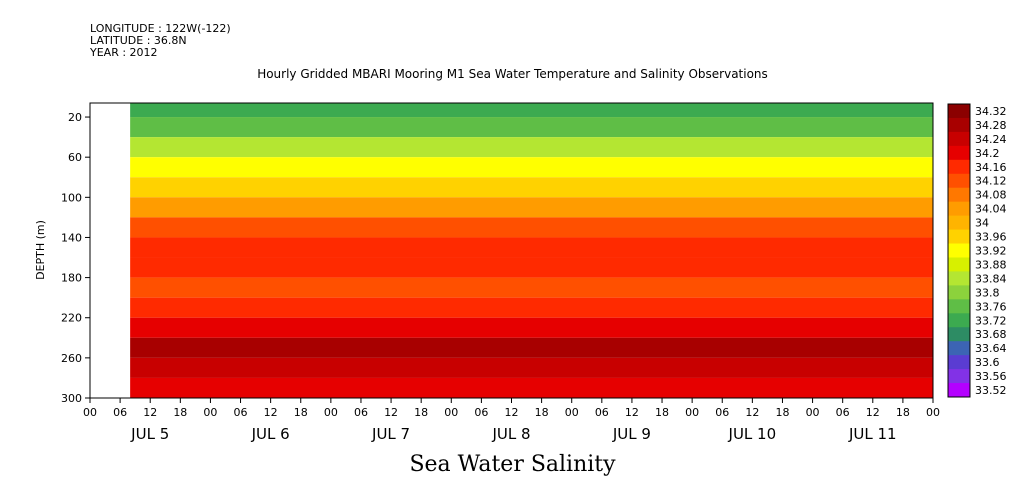  What do you see at coordinates (71, 278) in the screenshot?
I see `y-tick-label: 180` at bounding box center [71, 278].